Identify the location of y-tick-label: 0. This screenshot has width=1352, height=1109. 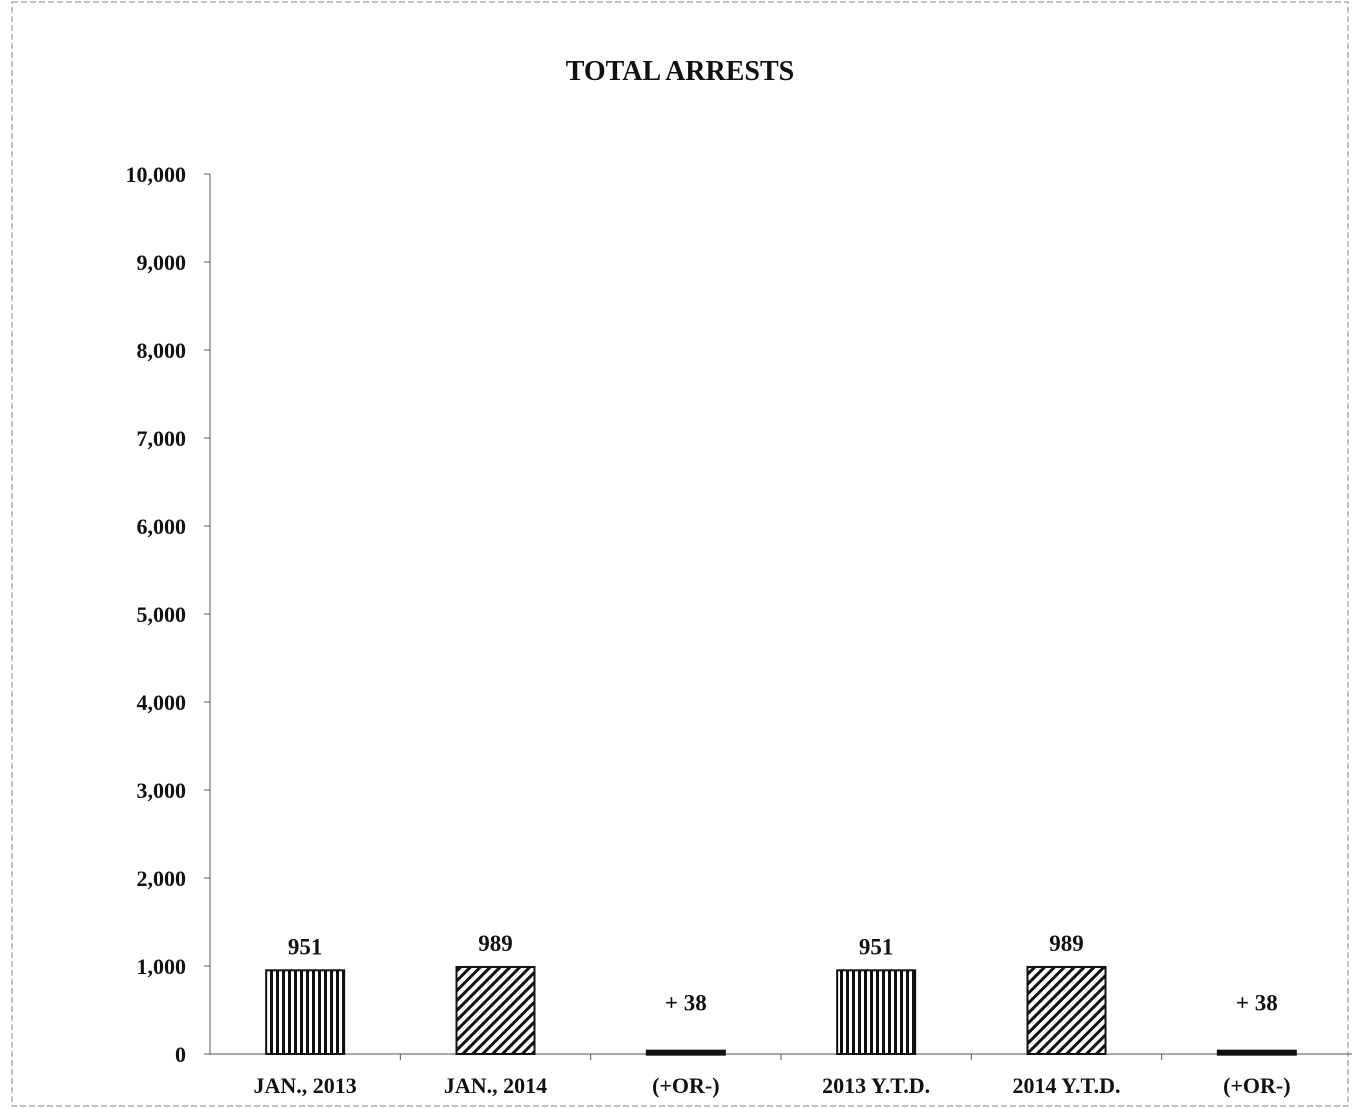
(180, 1054).